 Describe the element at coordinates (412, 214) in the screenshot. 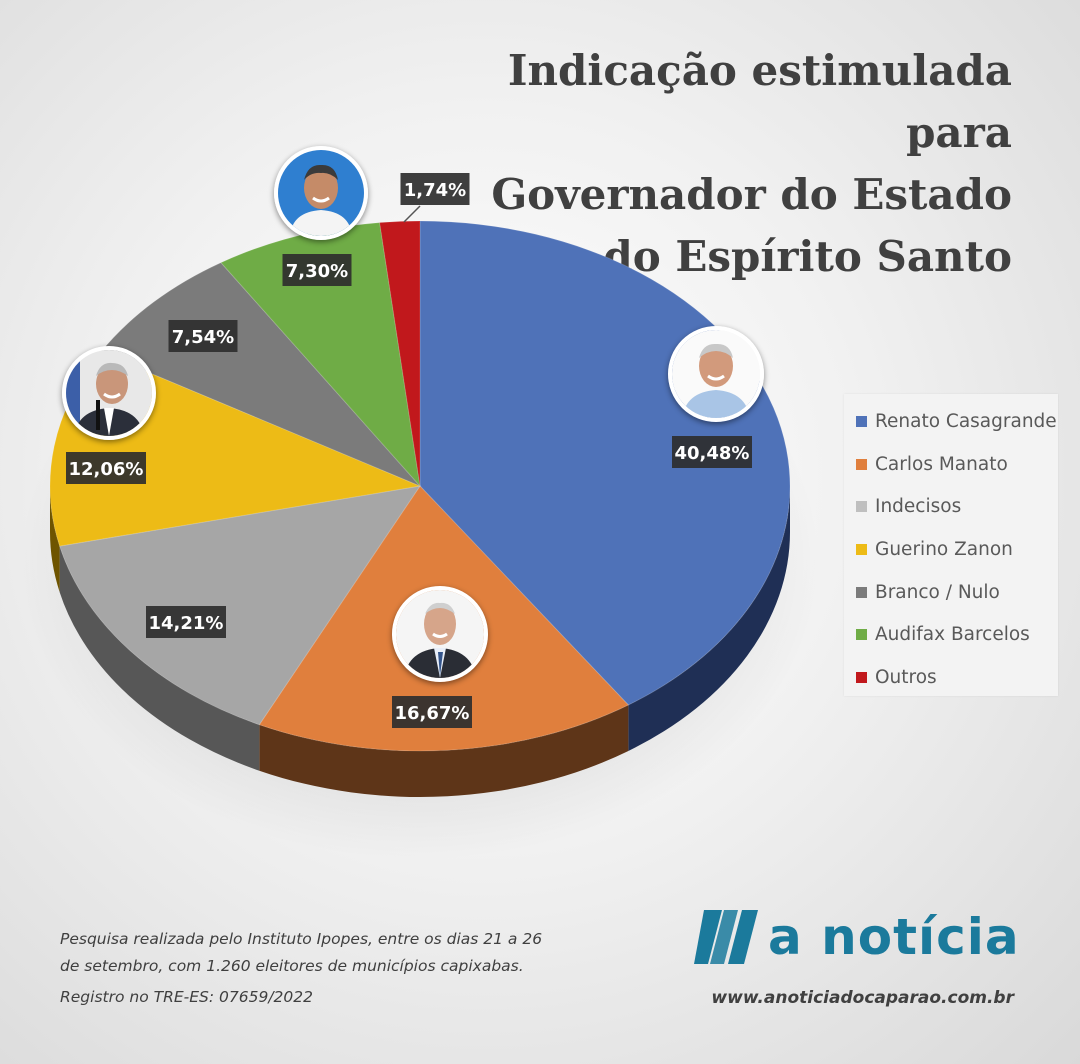

I see `leader-line` at that location.